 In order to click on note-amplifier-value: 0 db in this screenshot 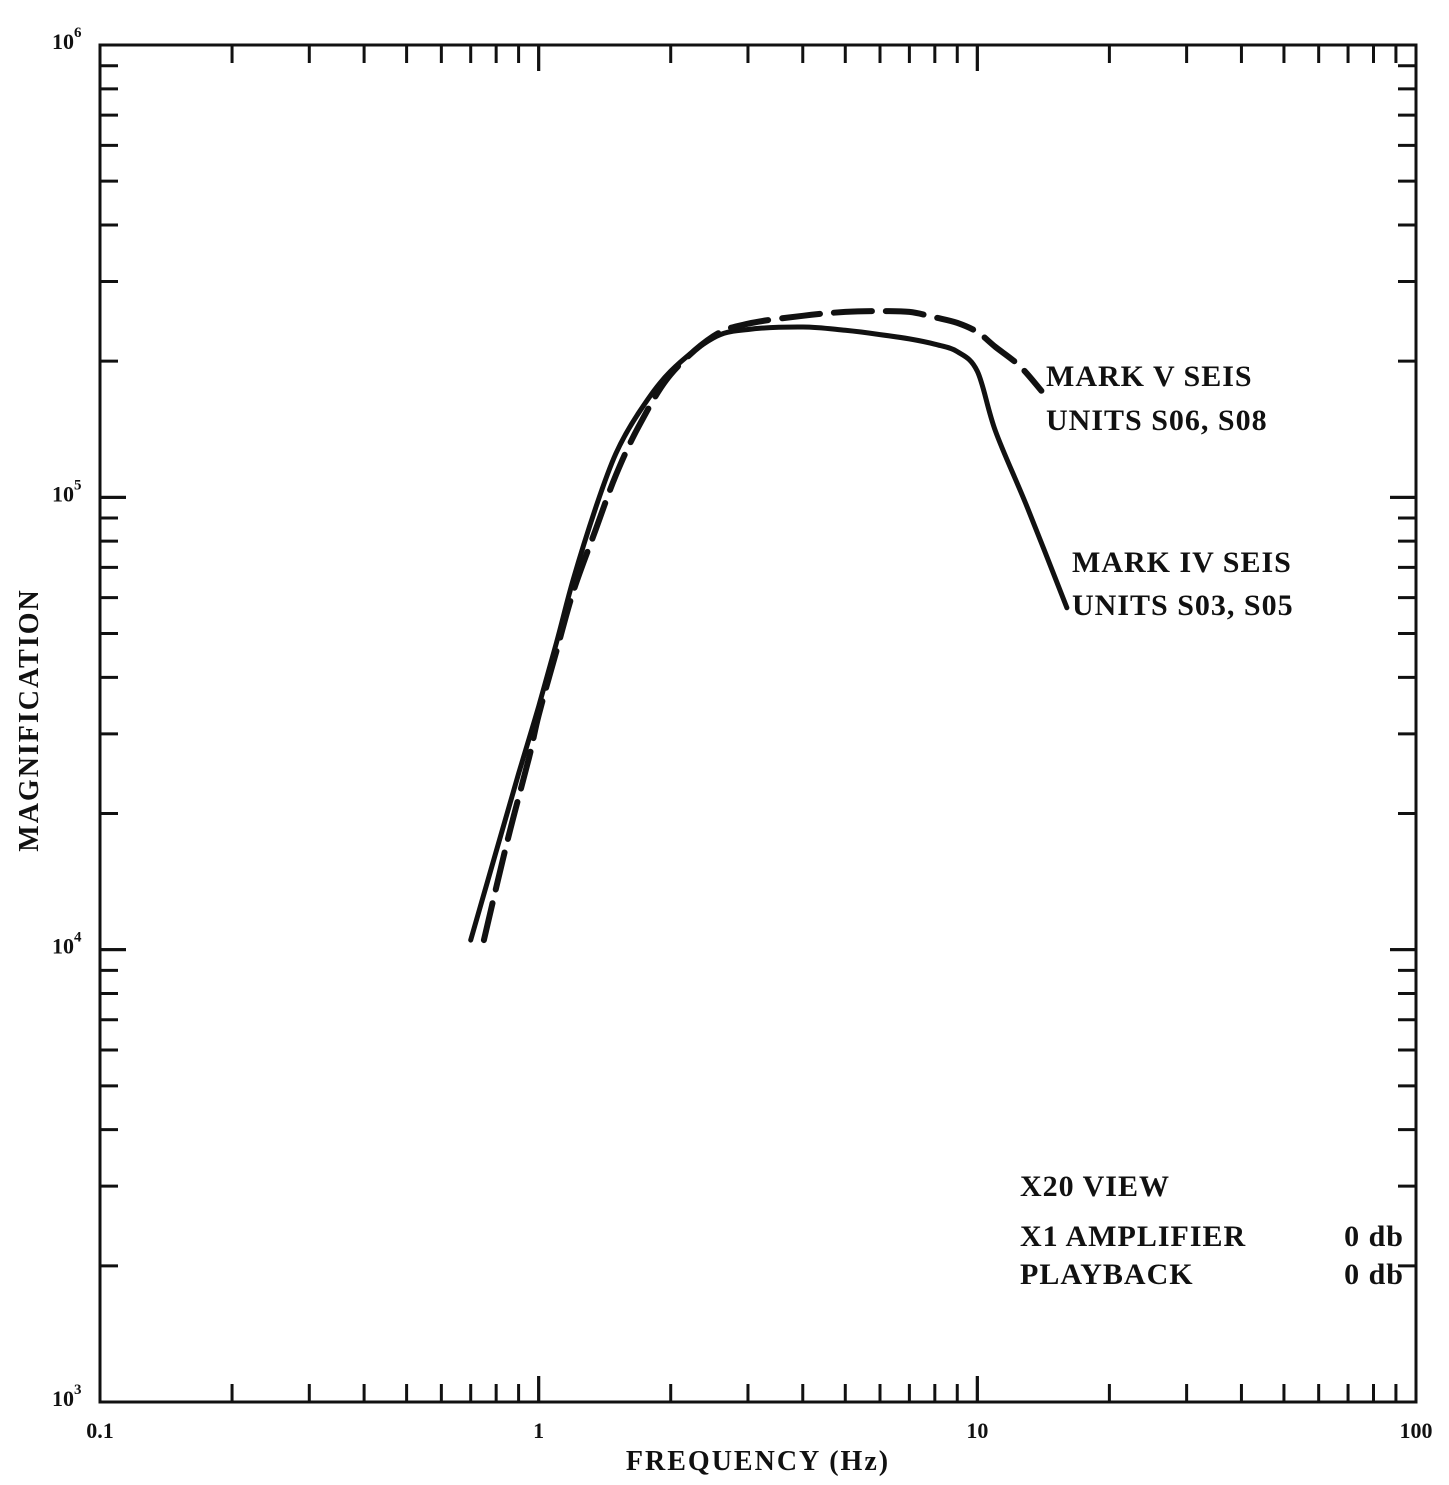, I will do `click(1374, 1236)`.